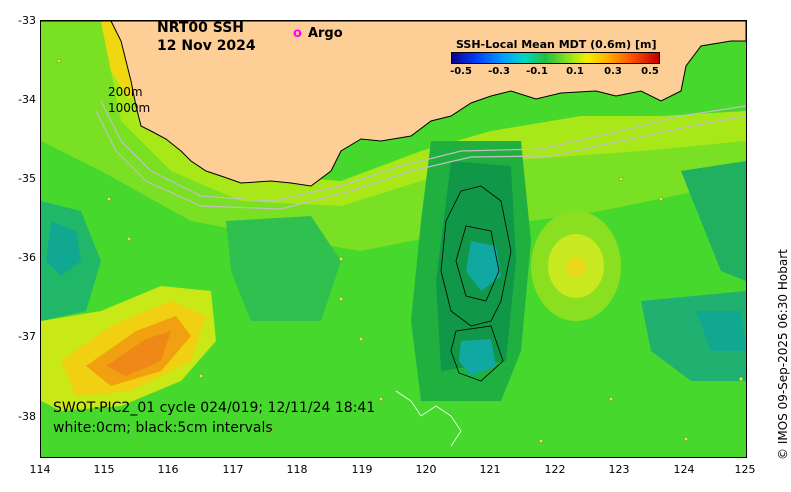 Image resolution: width=791 pixels, height=492 pixels. I want to click on x-tick: 121, so click(490, 469).